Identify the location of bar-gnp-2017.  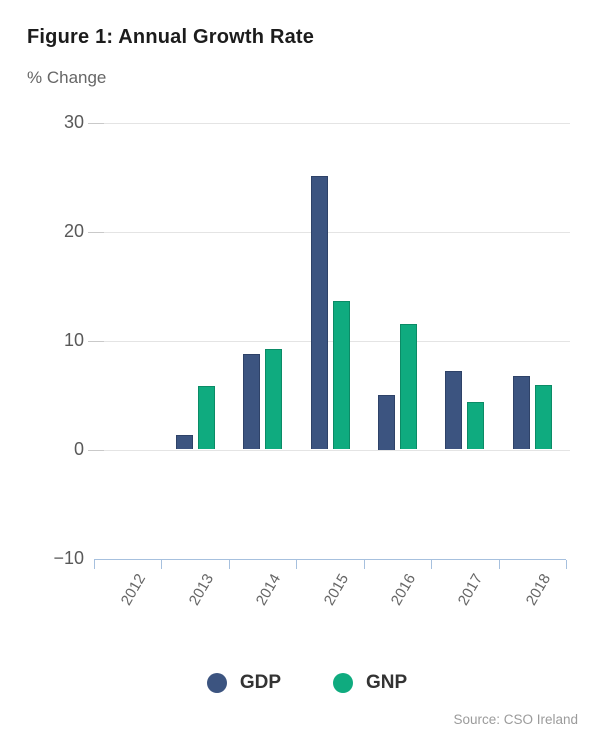
(476, 425).